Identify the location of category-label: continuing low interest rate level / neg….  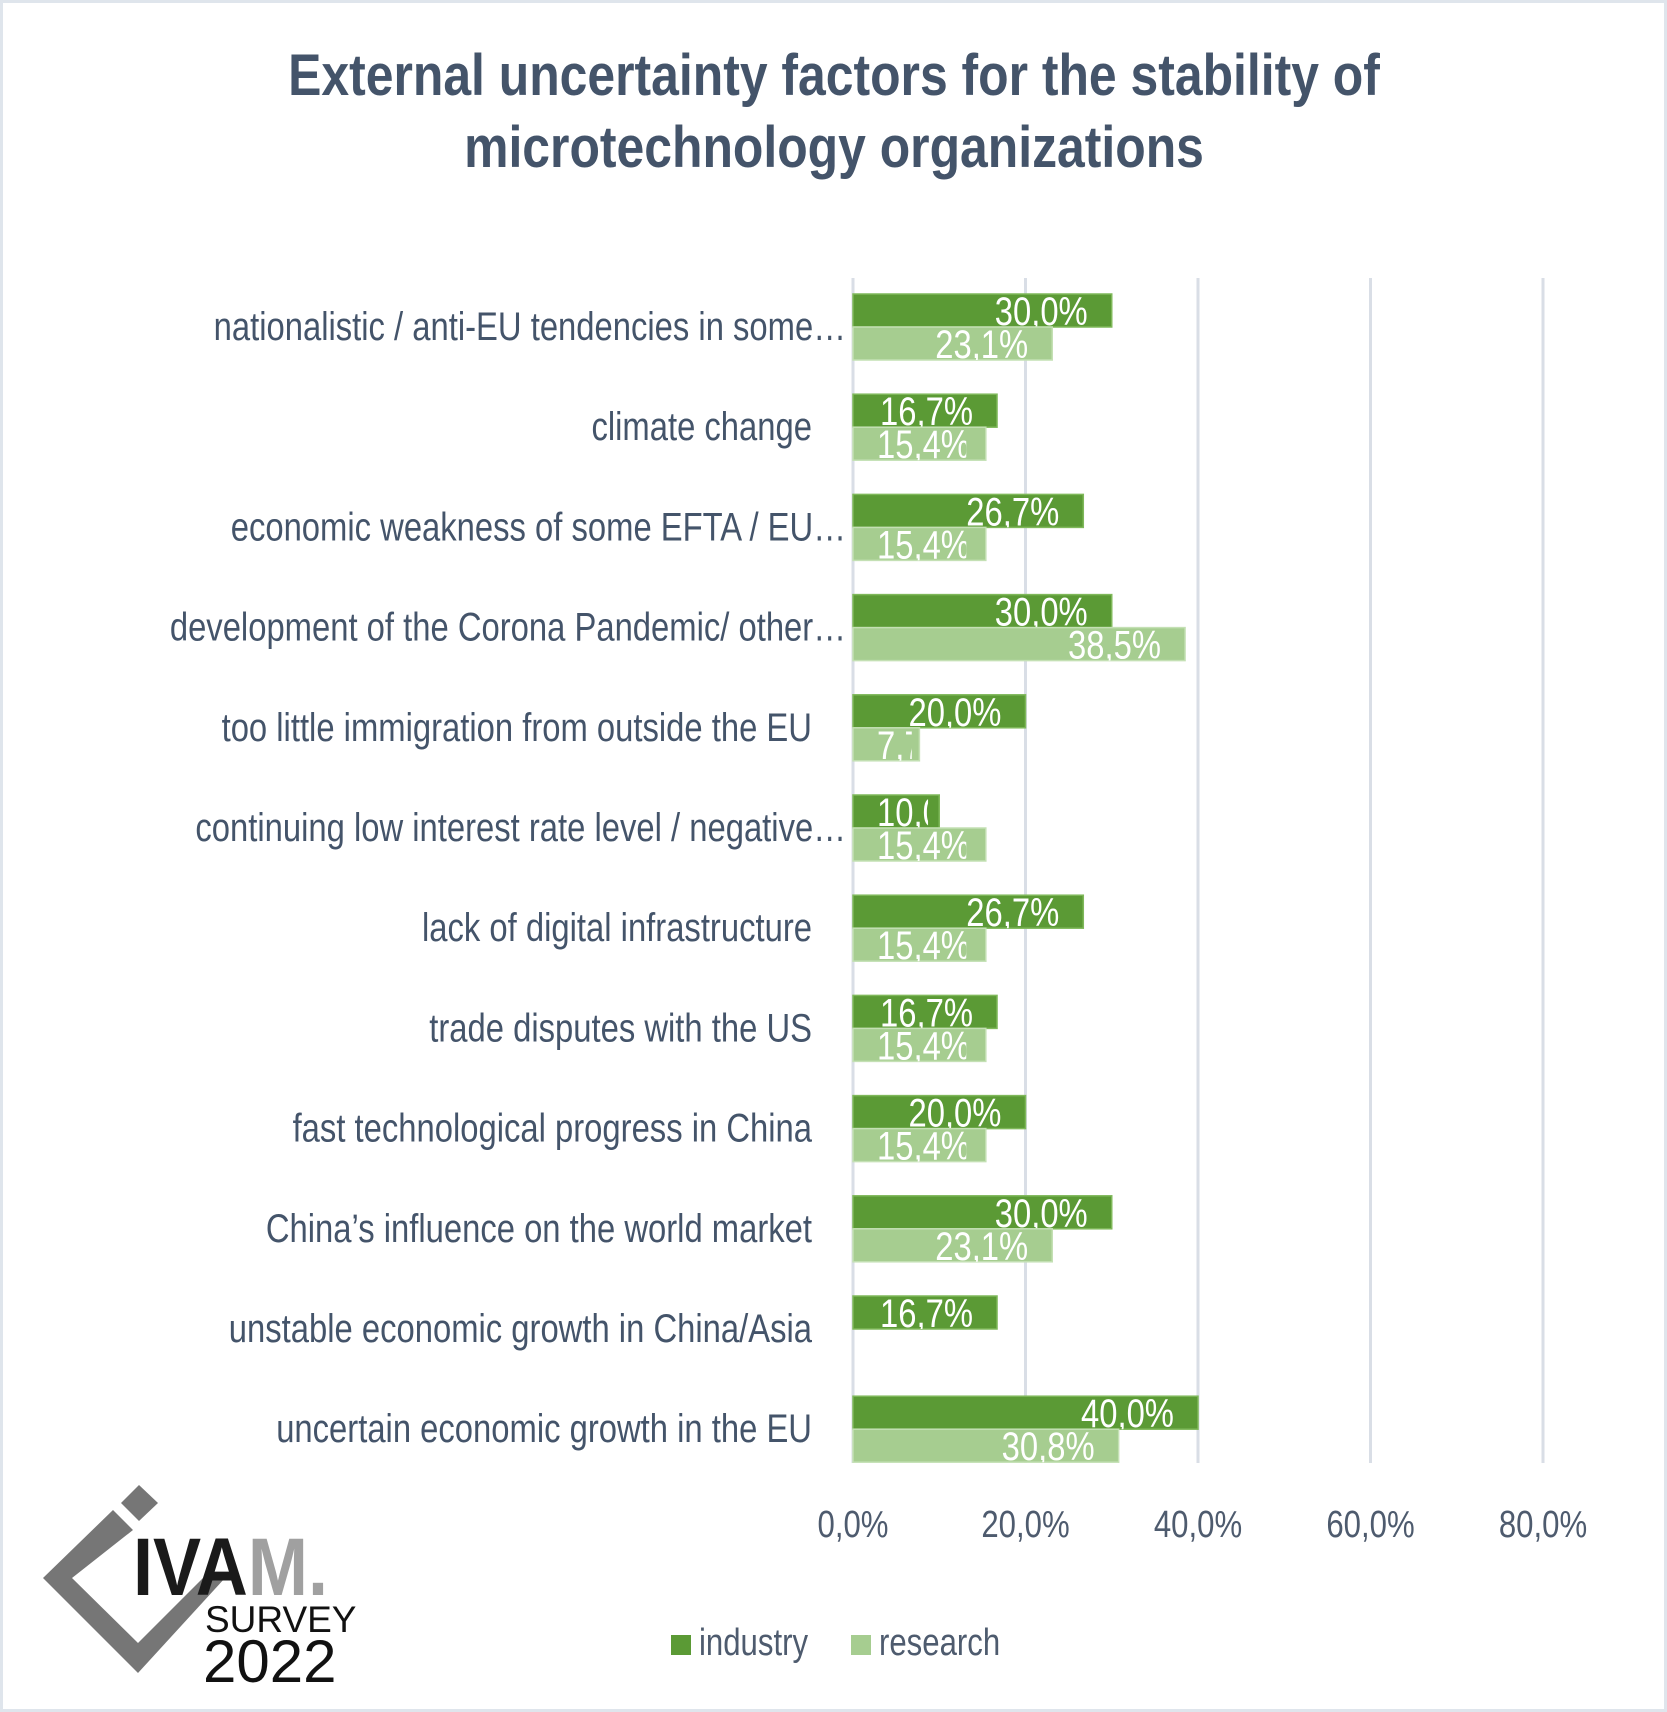
(520, 827).